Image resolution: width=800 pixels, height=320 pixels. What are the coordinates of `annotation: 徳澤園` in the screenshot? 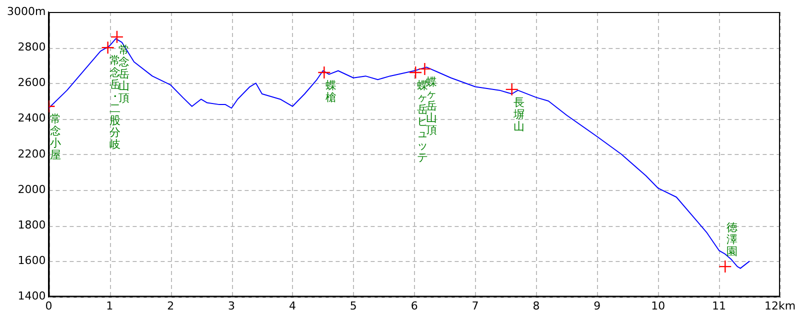 It's located at (732, 239).